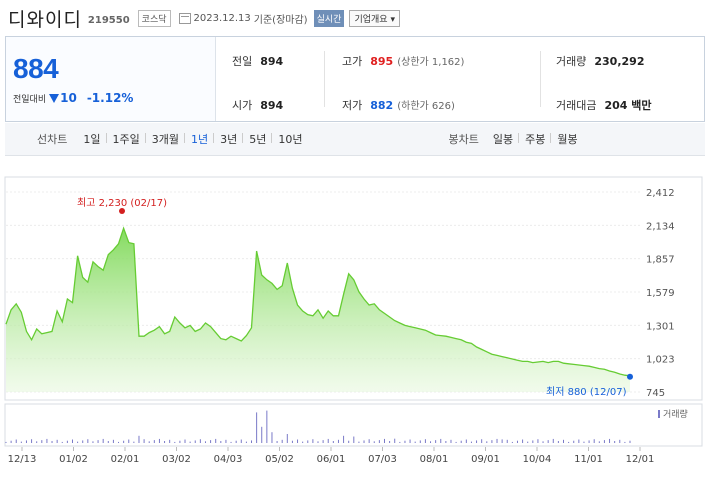 Image resolution: width=708 pixels, height=487 pixels. What do you see at coordinates (272, 61) in the screenshot?
I see `stat-value: 894` at bounding box center [272, 61].